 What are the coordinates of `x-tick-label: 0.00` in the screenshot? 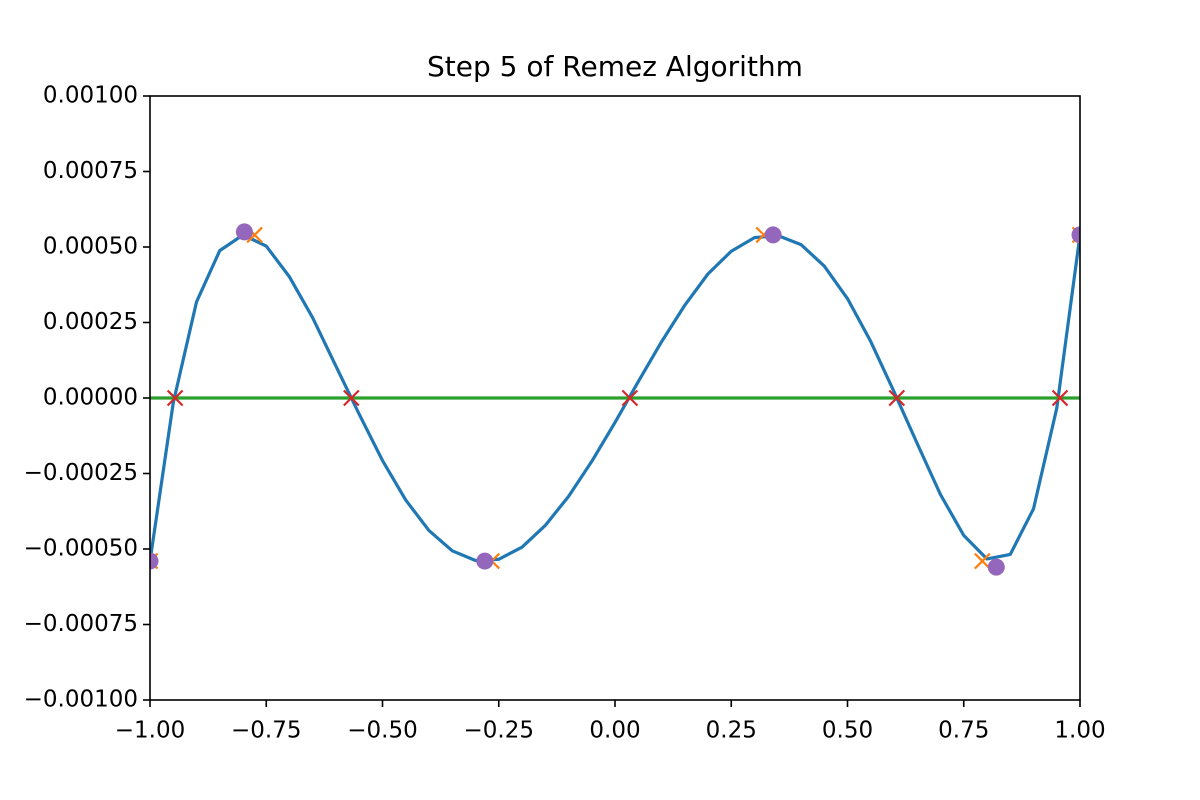 It's located at (614, 731).